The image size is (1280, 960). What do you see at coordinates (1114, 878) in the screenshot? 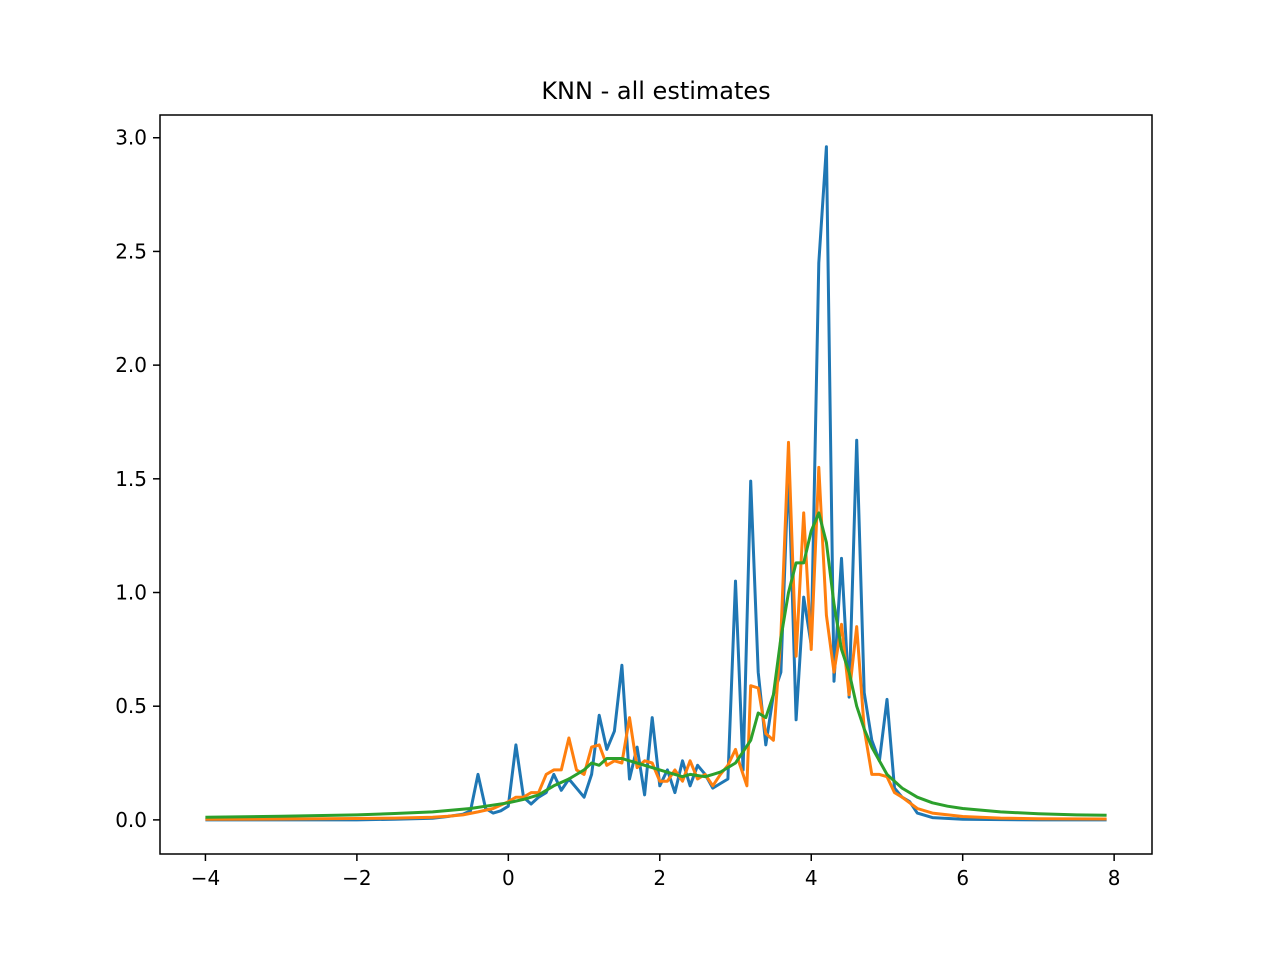
I see `x-tick-label: 8` at bounding box center [1114, 878].